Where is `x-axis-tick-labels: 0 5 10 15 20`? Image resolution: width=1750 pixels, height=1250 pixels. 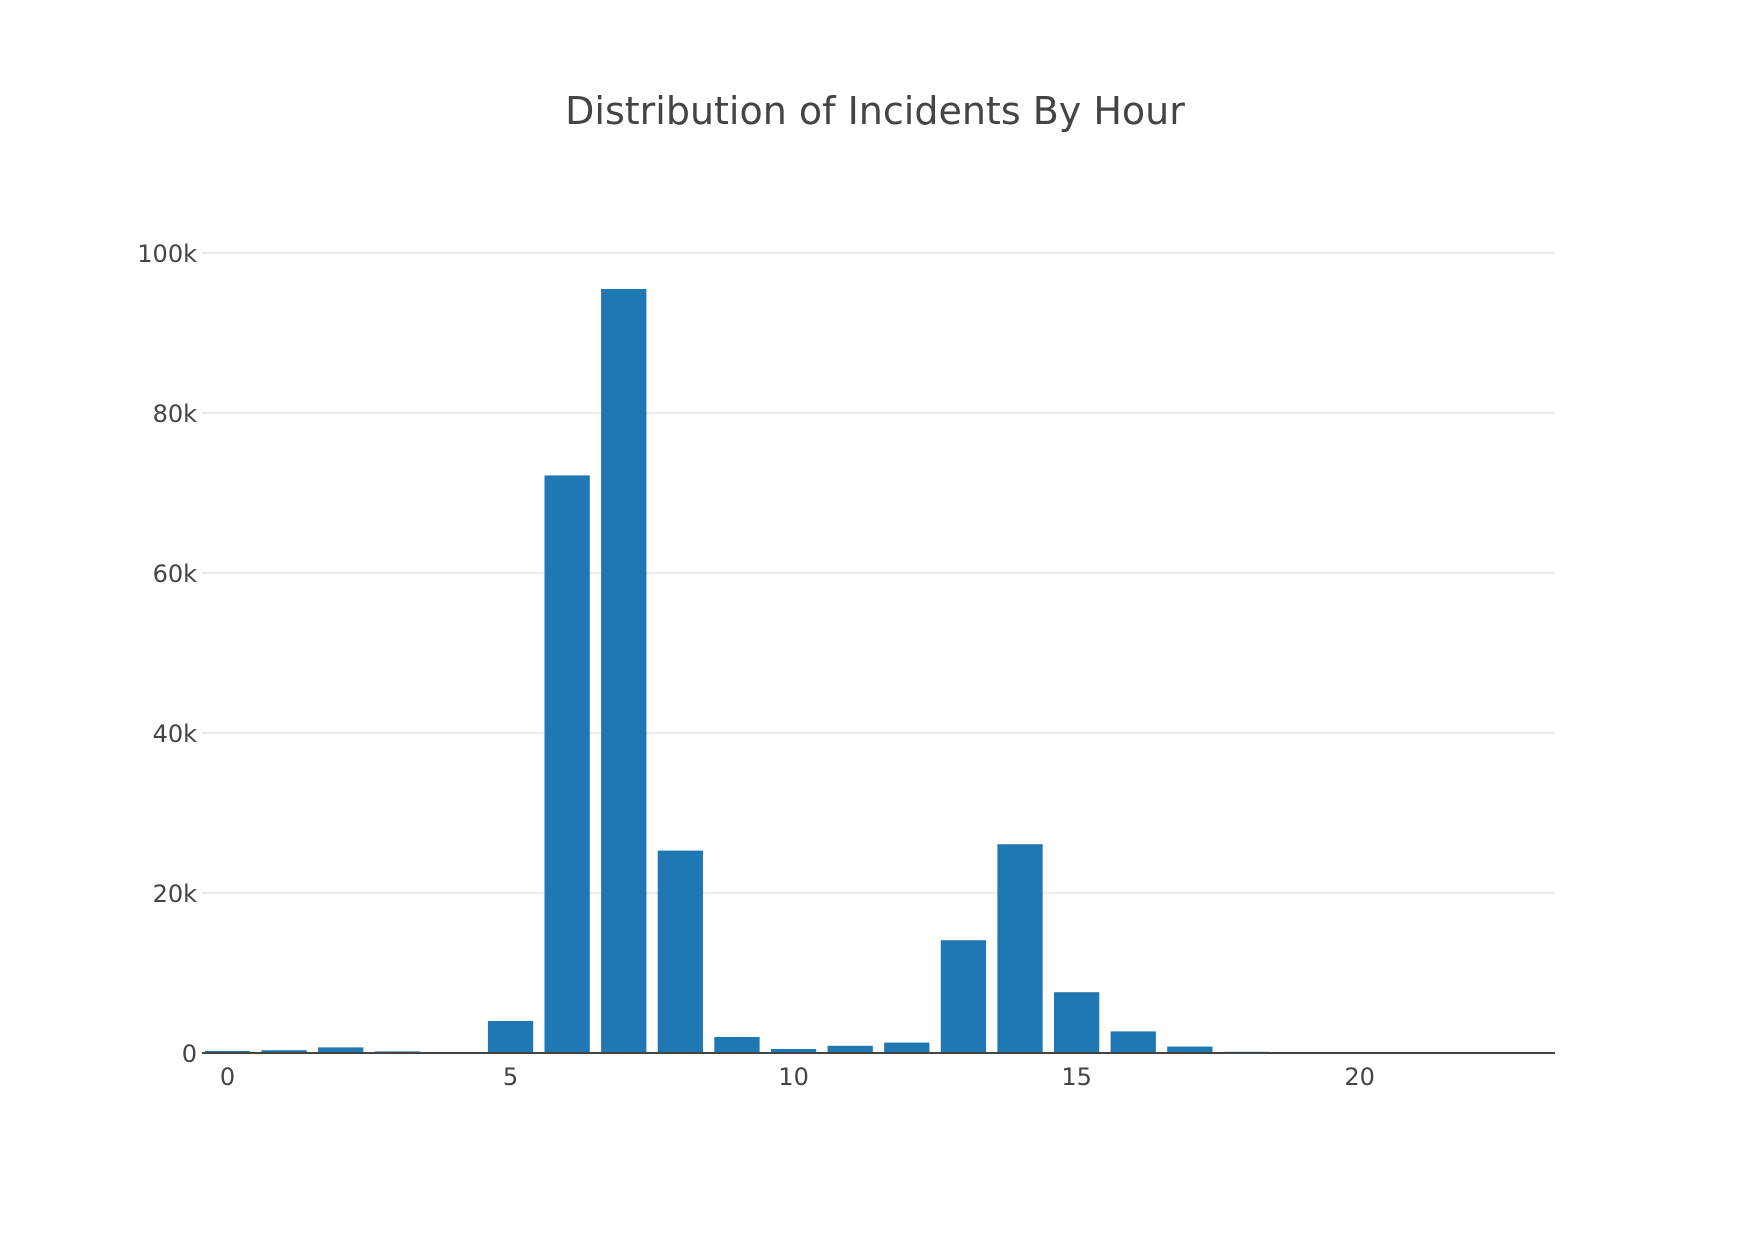 x-axis-tick-labels: 0 5 10 15 20 is located at coordinates (797, 1077).